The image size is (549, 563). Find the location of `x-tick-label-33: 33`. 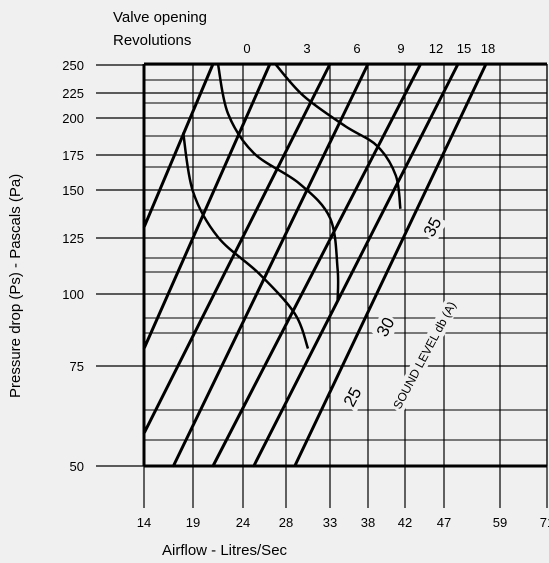

x-tick-label-33: 33 is located at coordinates (330, 522).